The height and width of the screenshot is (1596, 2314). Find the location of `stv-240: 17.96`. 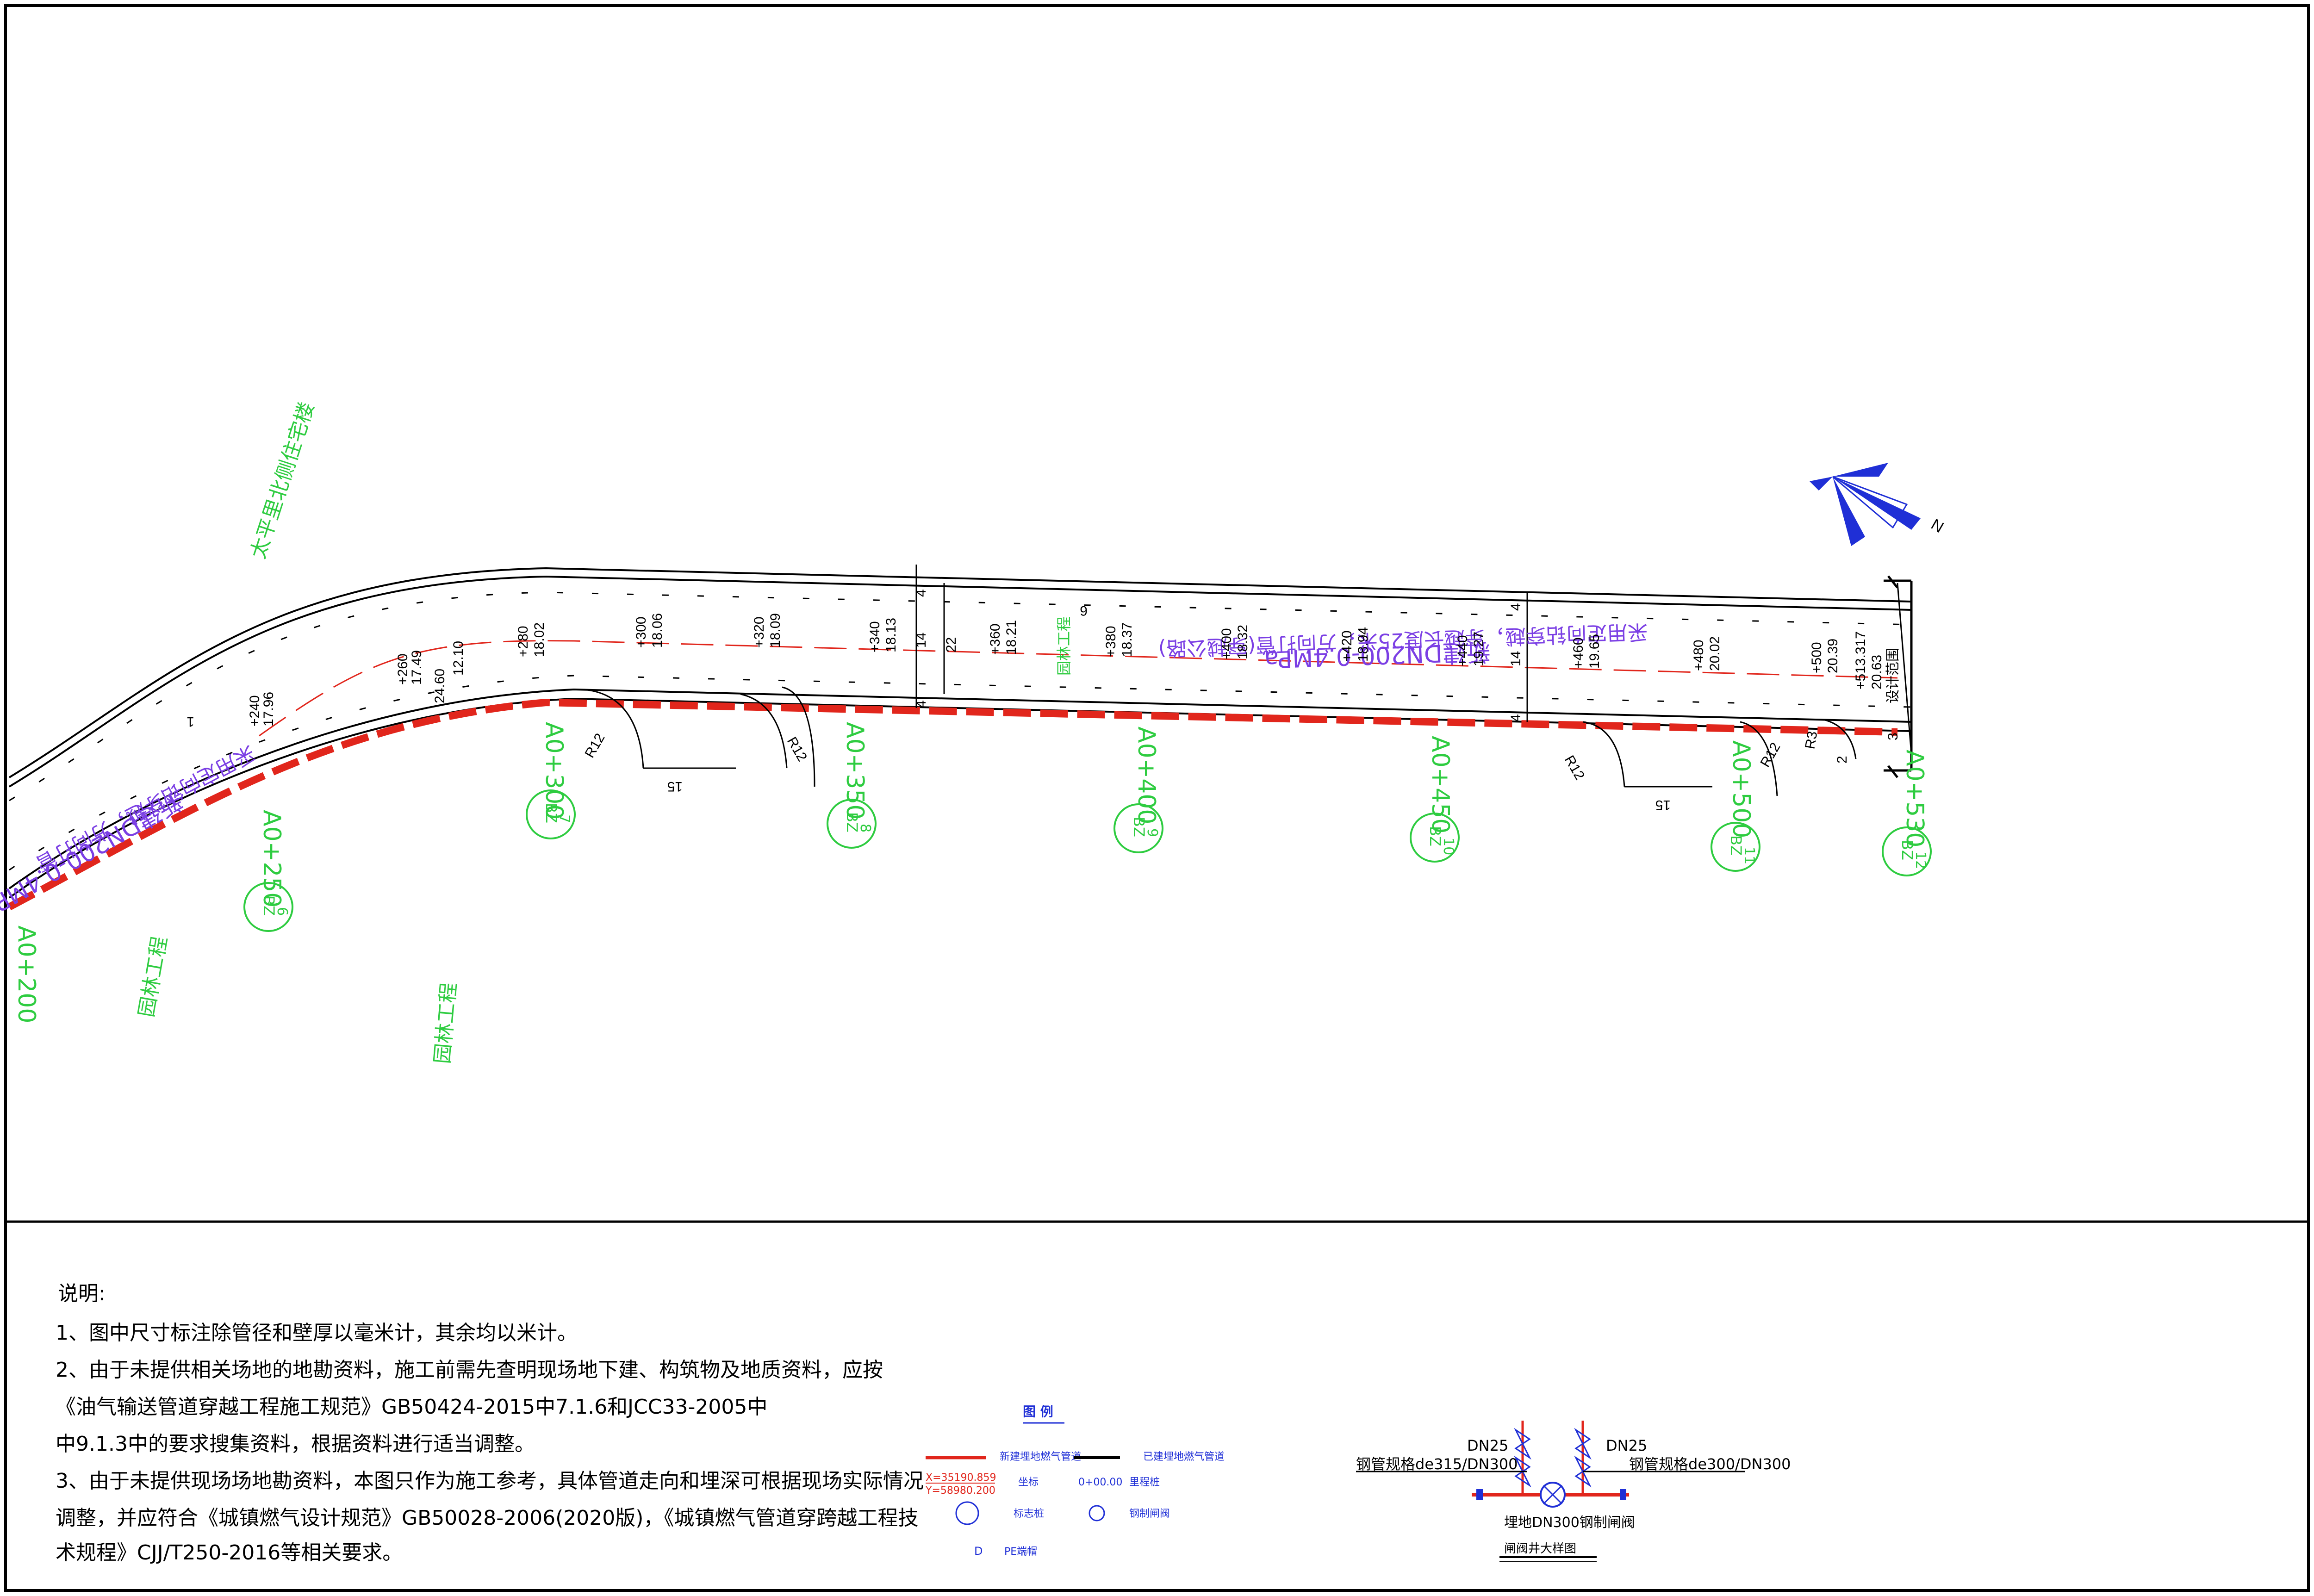

stv-240: 17.96 is located at coordinates (268, 710).